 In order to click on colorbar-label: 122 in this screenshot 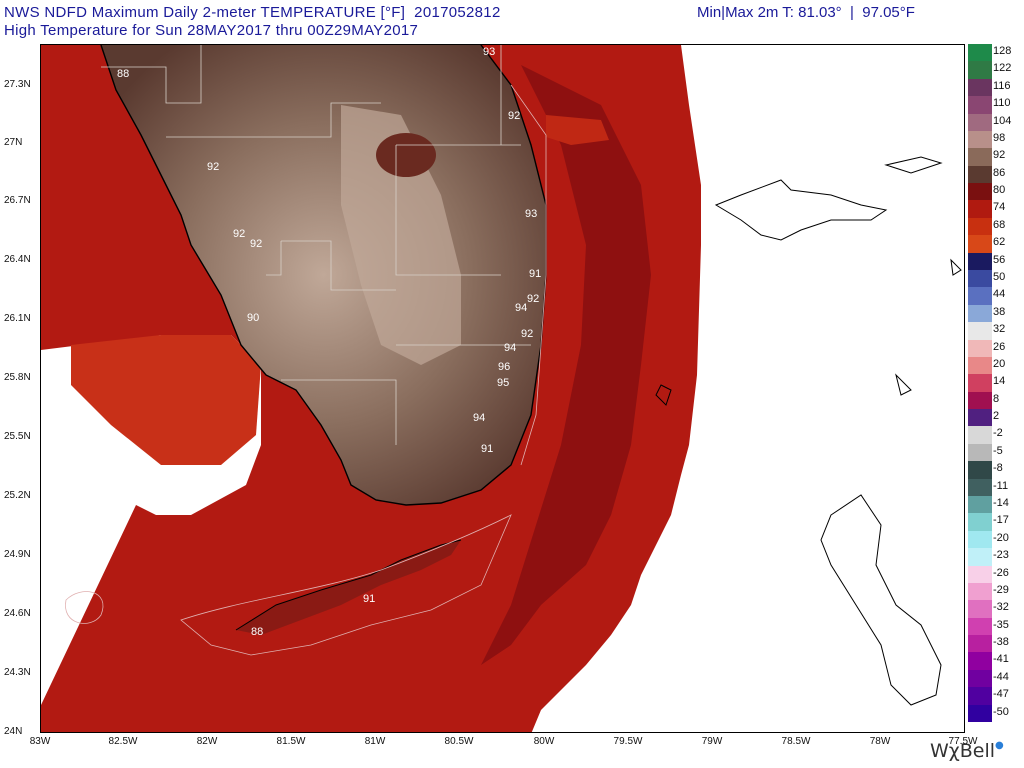, I will do `click(1002, 68)`.